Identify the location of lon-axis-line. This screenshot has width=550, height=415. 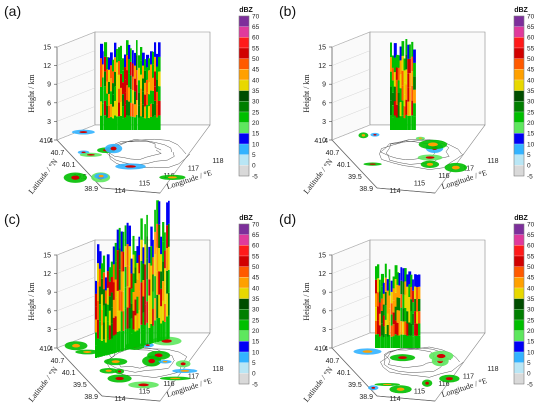
(406, 190).